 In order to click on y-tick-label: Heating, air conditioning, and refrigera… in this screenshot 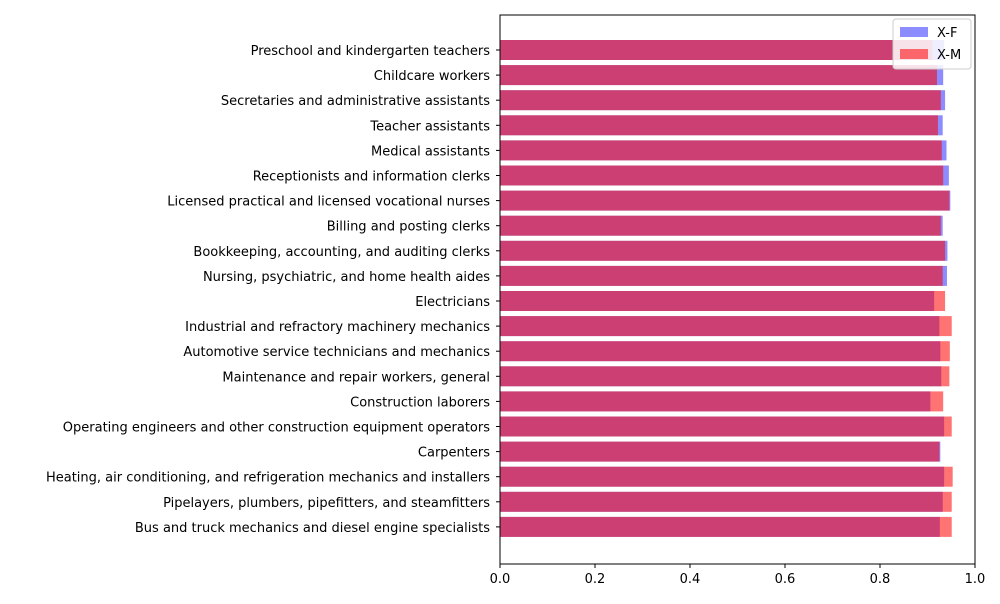, I will do `click(268, 478)`.